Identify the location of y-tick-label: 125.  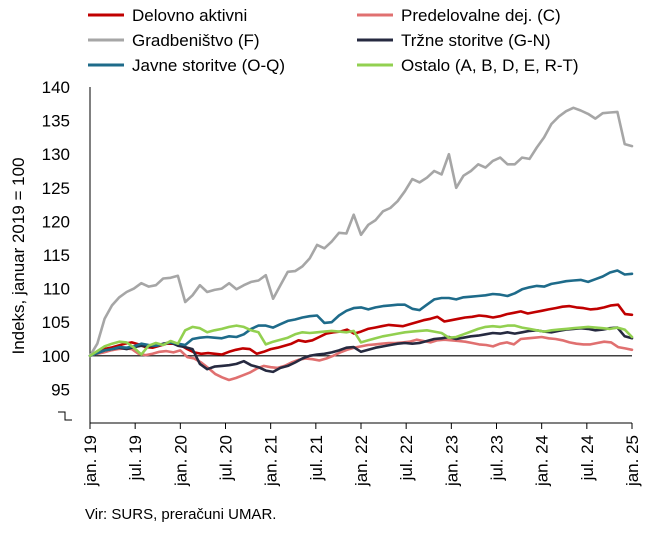
(56, 188).